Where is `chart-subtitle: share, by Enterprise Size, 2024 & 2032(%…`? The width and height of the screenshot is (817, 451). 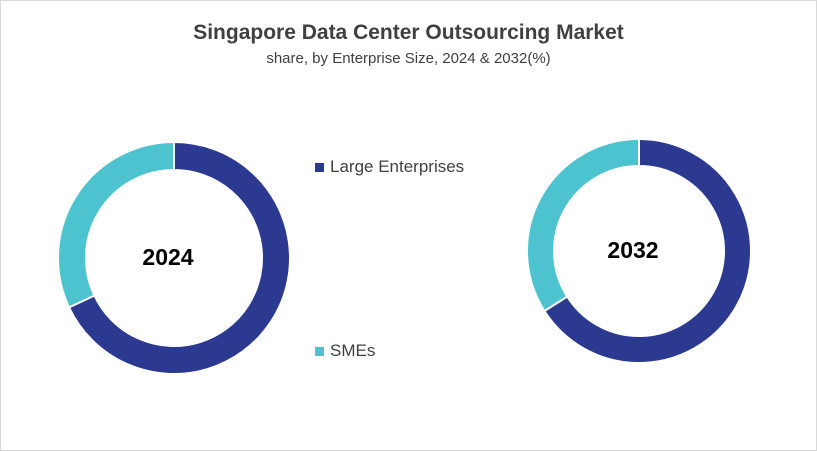
chart-subtitle: share, by Enterprise Size, 2024 & 2032(%… is located at coordinates (408, 58).